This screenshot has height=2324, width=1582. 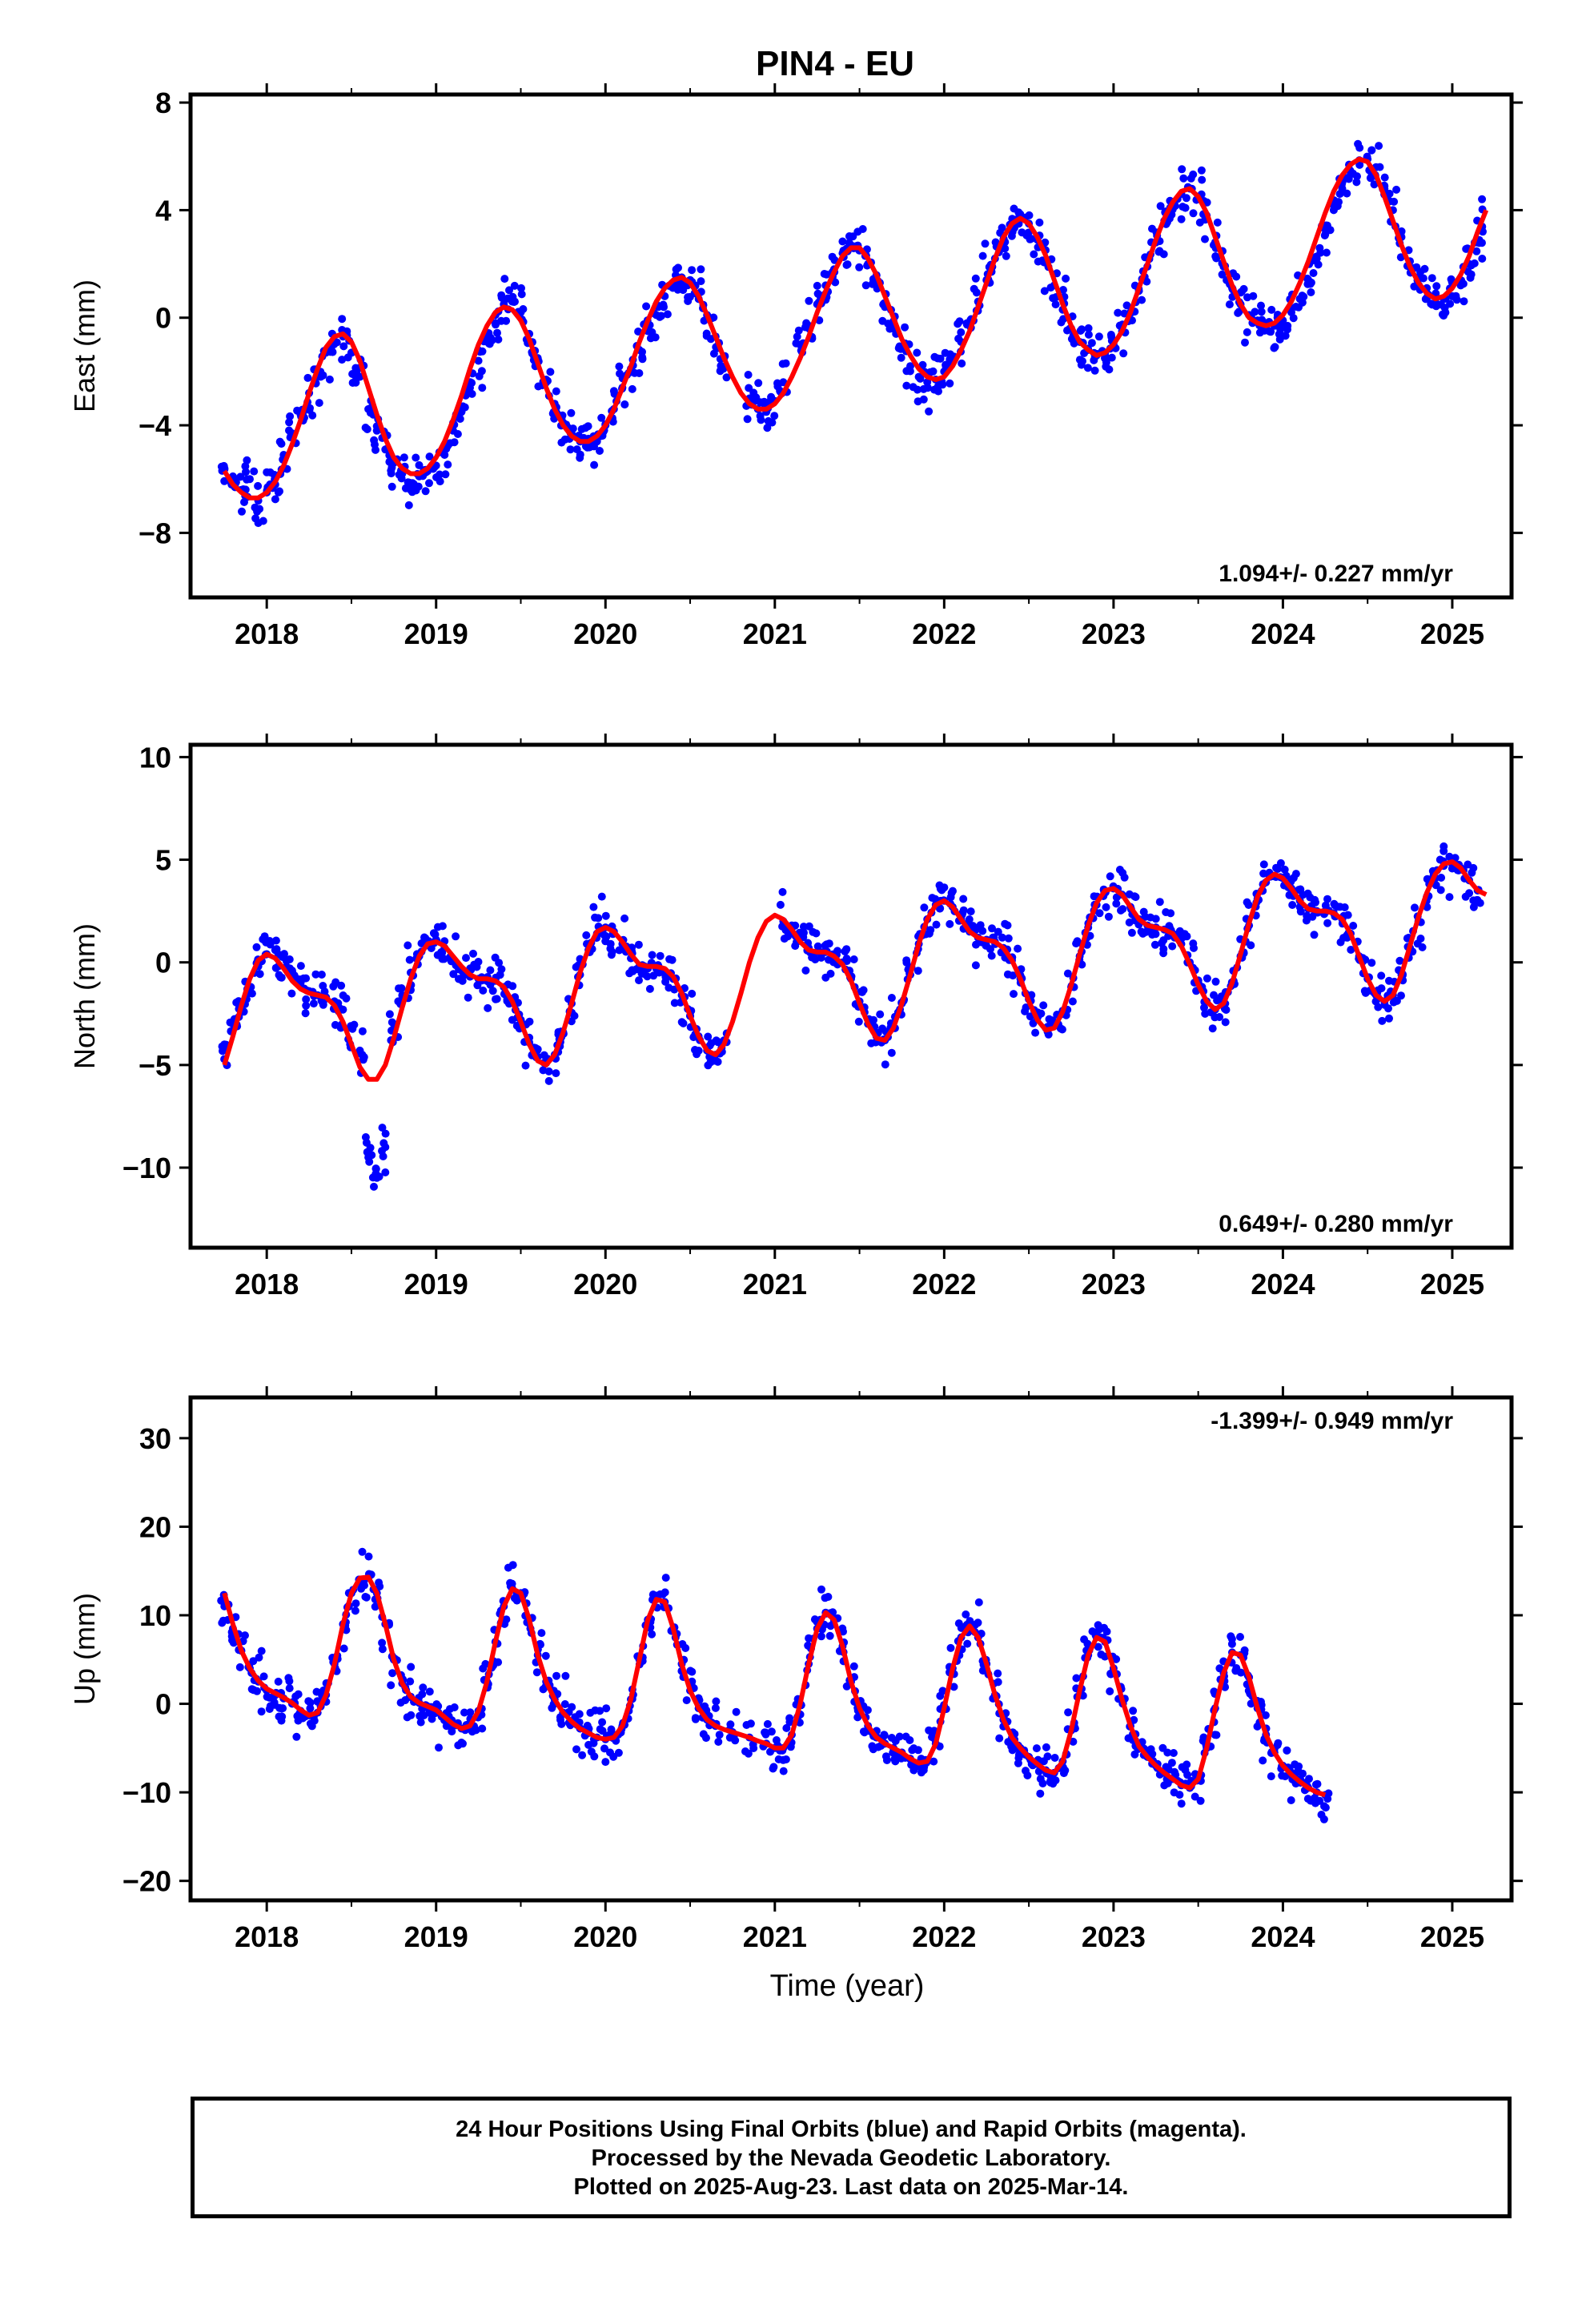 What do you see at coordinates (775, 633) in the screenshot?
I see `x-tick-label: 2021` at bounding box center [775, 633].